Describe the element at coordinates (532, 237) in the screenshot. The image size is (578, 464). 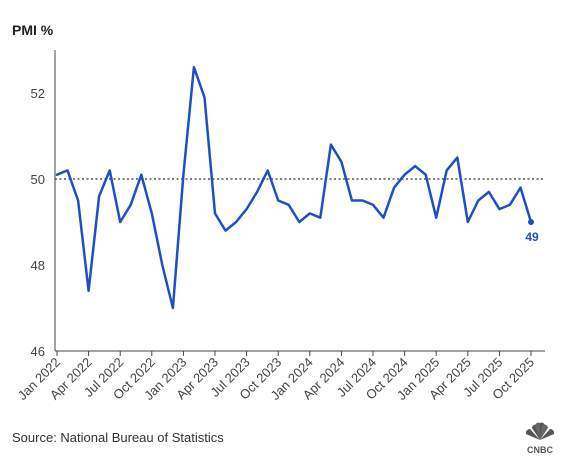
I see `last-value-label: 49` at that location.